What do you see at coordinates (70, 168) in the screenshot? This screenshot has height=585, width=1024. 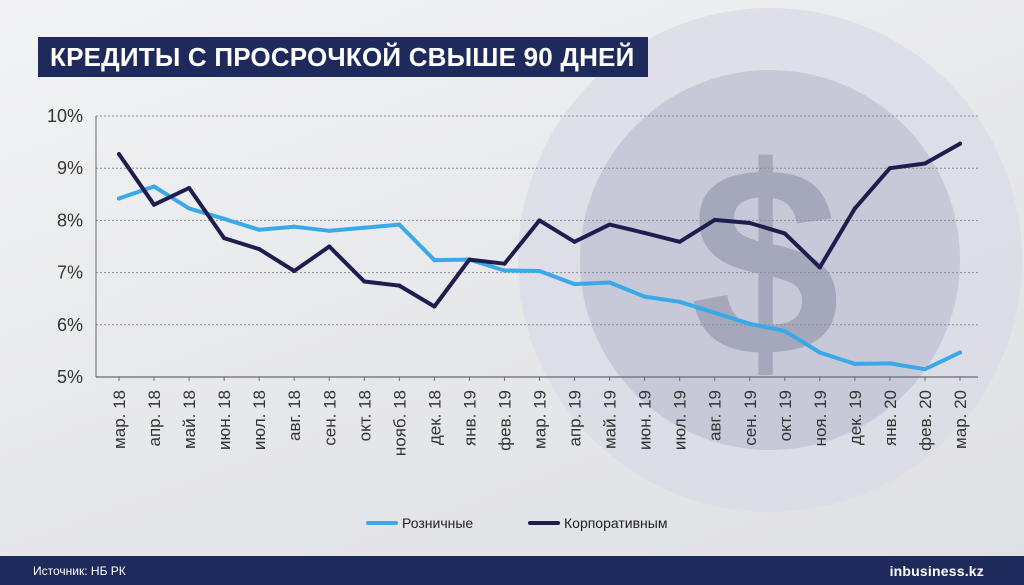 I see `y-tick-label: 9%` at bounding box center [70, 168].